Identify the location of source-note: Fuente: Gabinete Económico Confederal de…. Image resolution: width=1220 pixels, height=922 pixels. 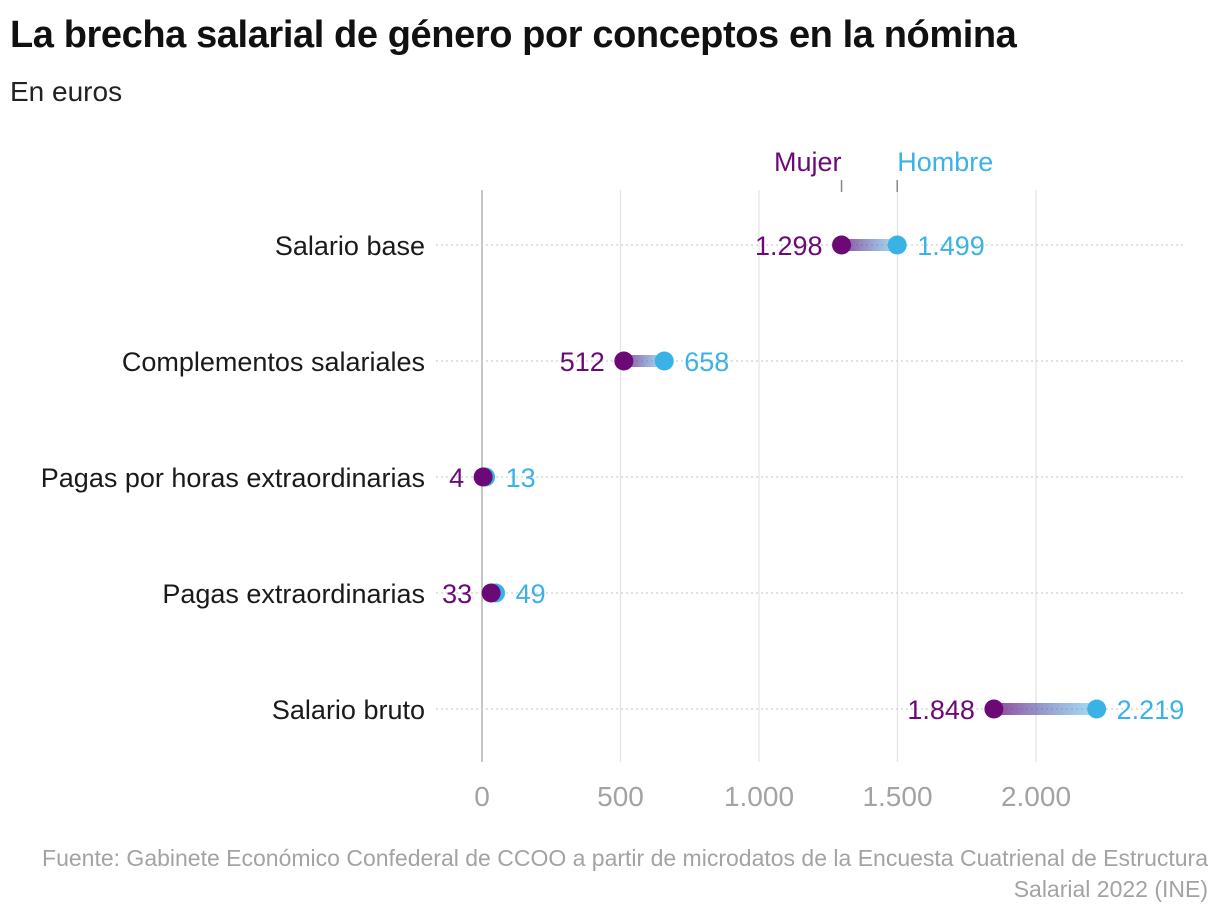
(625, 873).